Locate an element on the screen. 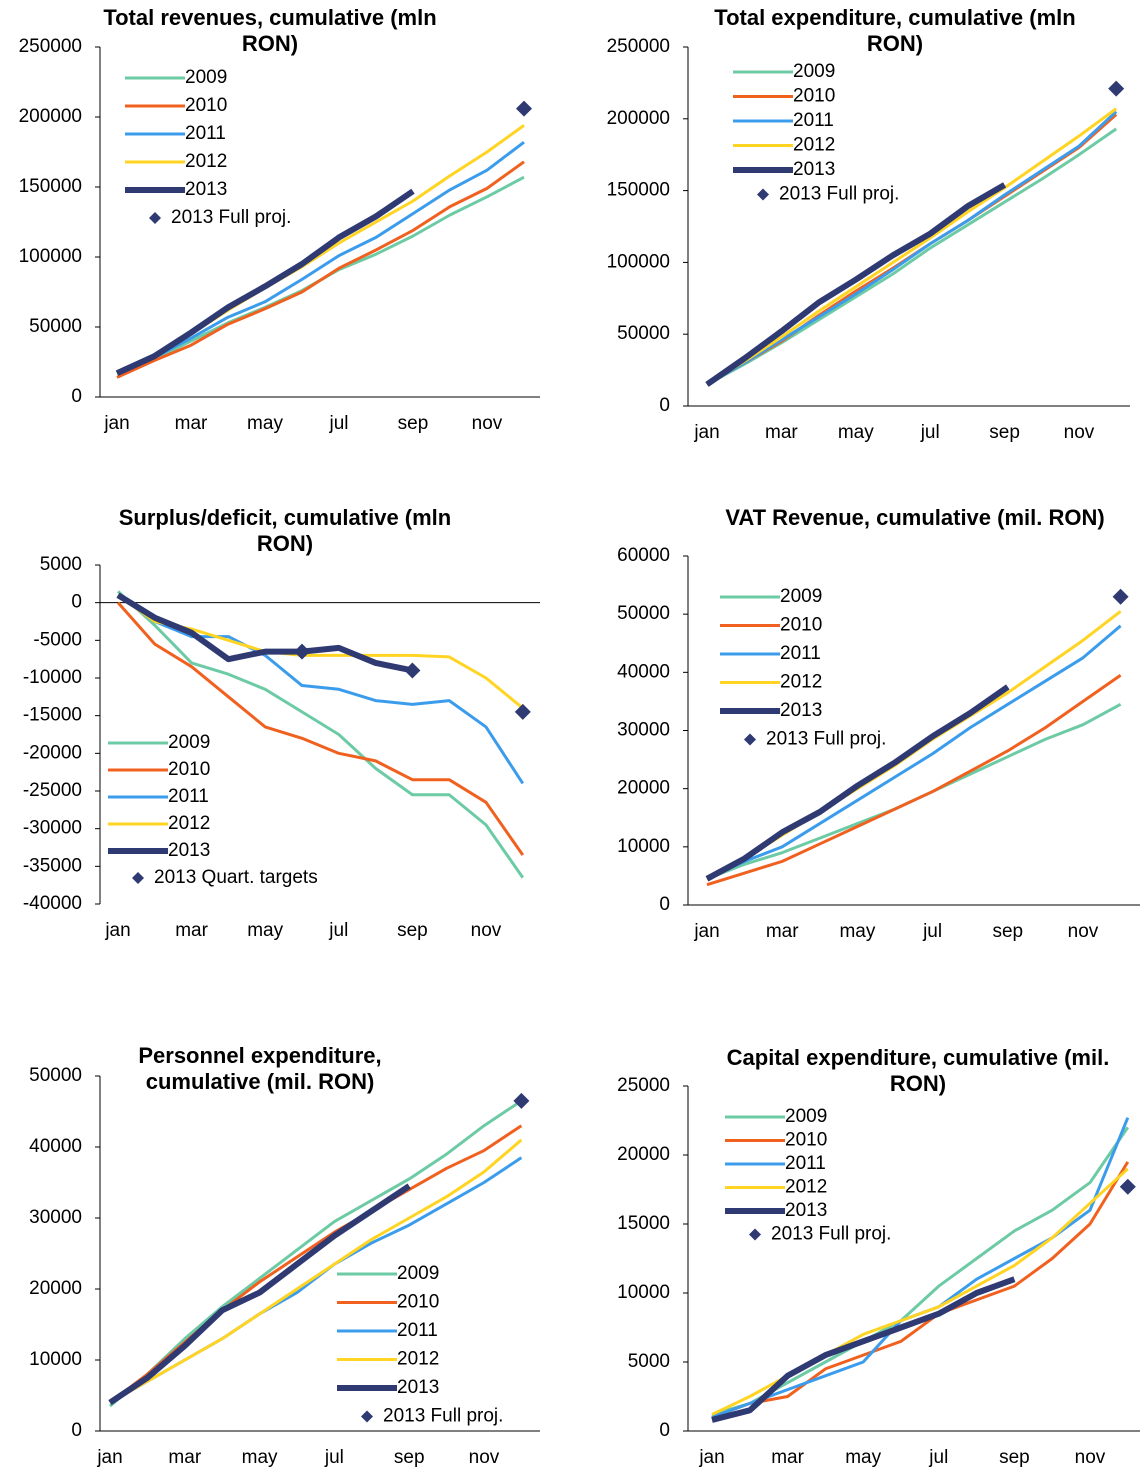 Image resolution: width=1142 pixels, height=1472 pixels. y-tick-label: 10000 is located at coordinates (643, 846).